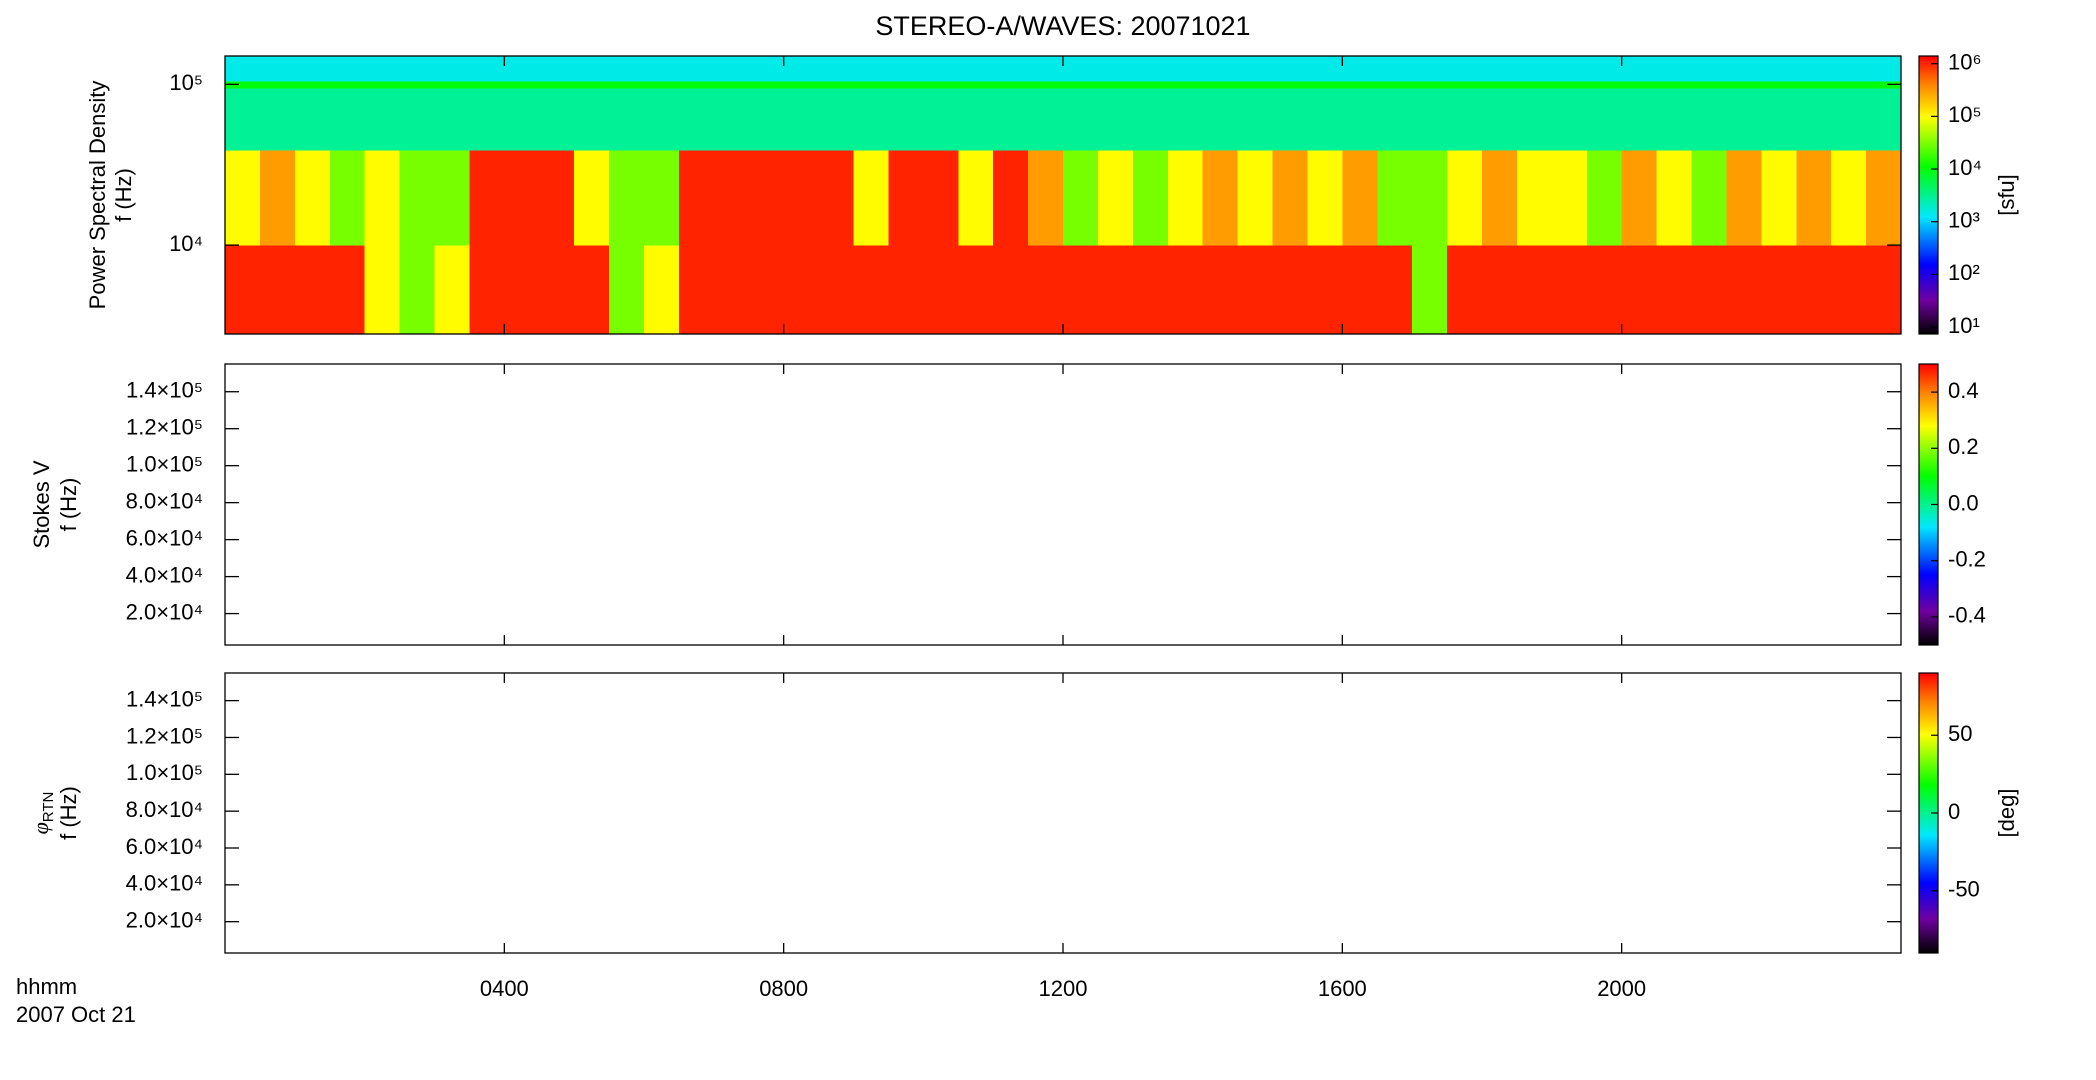 Image resolution: width=2096 pixels, height=1080 pixels. I want to click on y-tick-label: 2.0×10⁴, so click(164, 611).